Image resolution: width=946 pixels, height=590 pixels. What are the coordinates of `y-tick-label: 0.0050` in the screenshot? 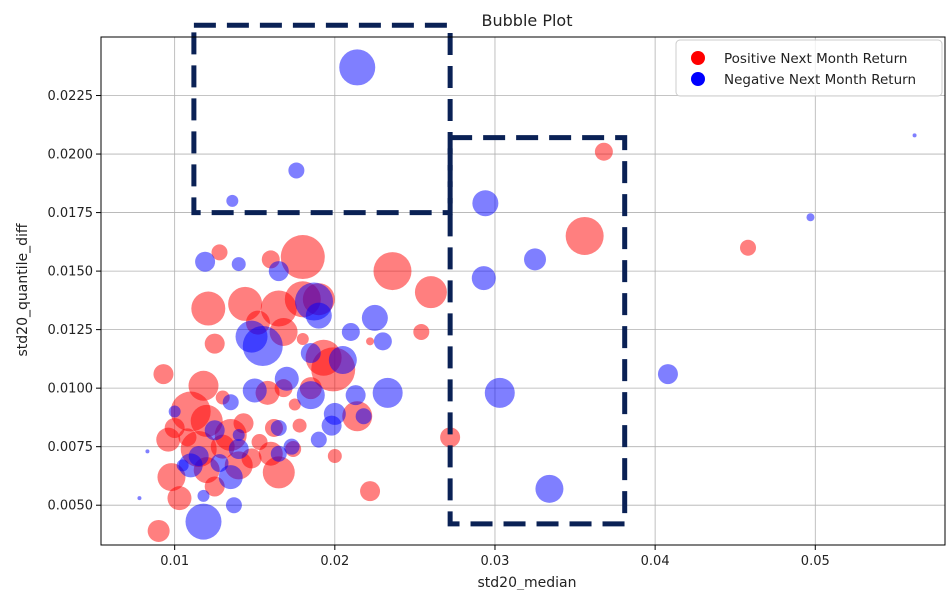 It's located at (71, 506).